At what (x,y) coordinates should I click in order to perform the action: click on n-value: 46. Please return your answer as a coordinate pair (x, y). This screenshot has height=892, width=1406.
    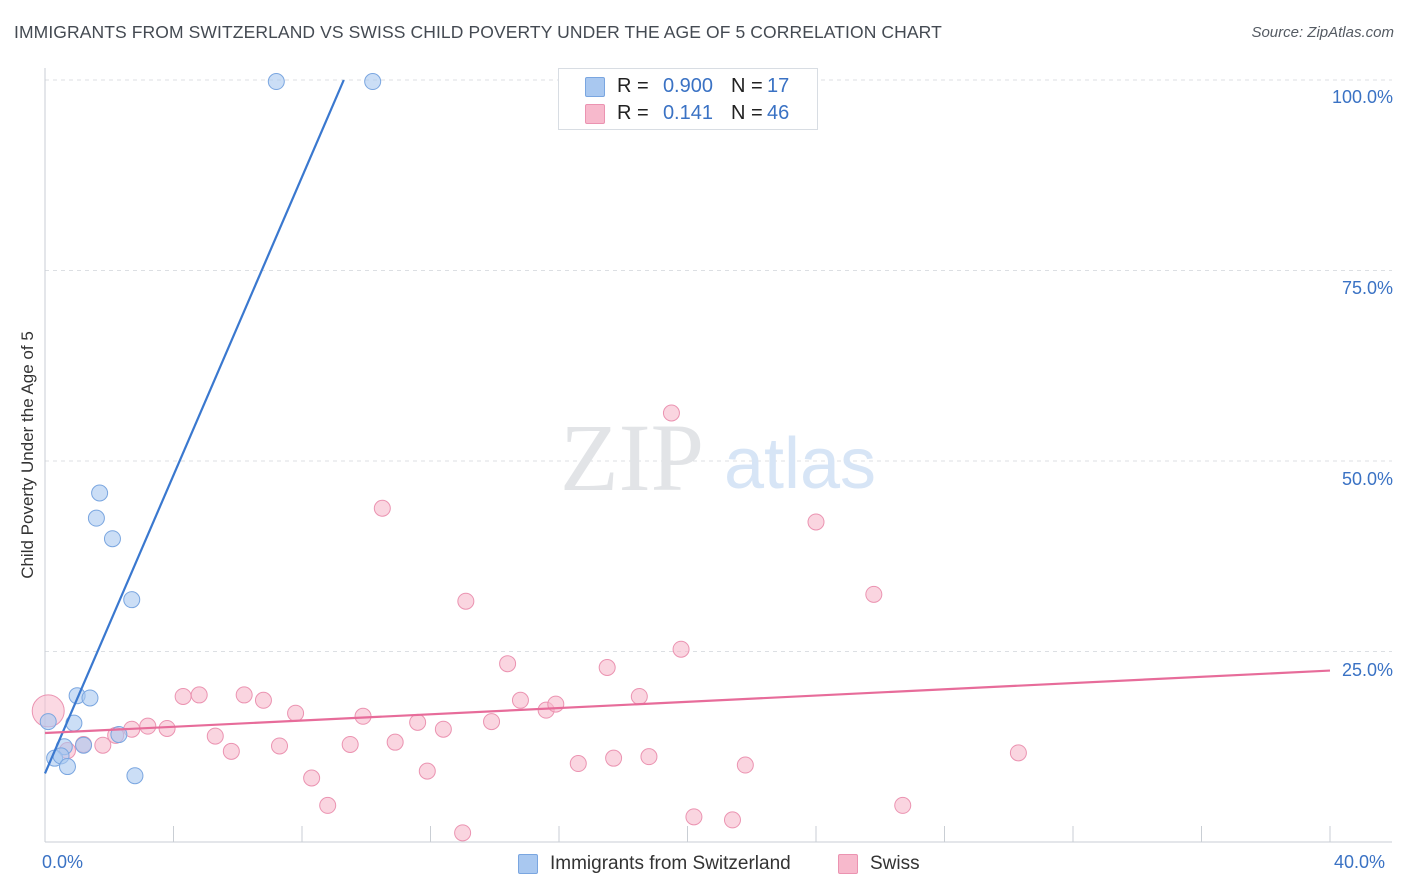
    Looking at the image, I should click on (778, 113).